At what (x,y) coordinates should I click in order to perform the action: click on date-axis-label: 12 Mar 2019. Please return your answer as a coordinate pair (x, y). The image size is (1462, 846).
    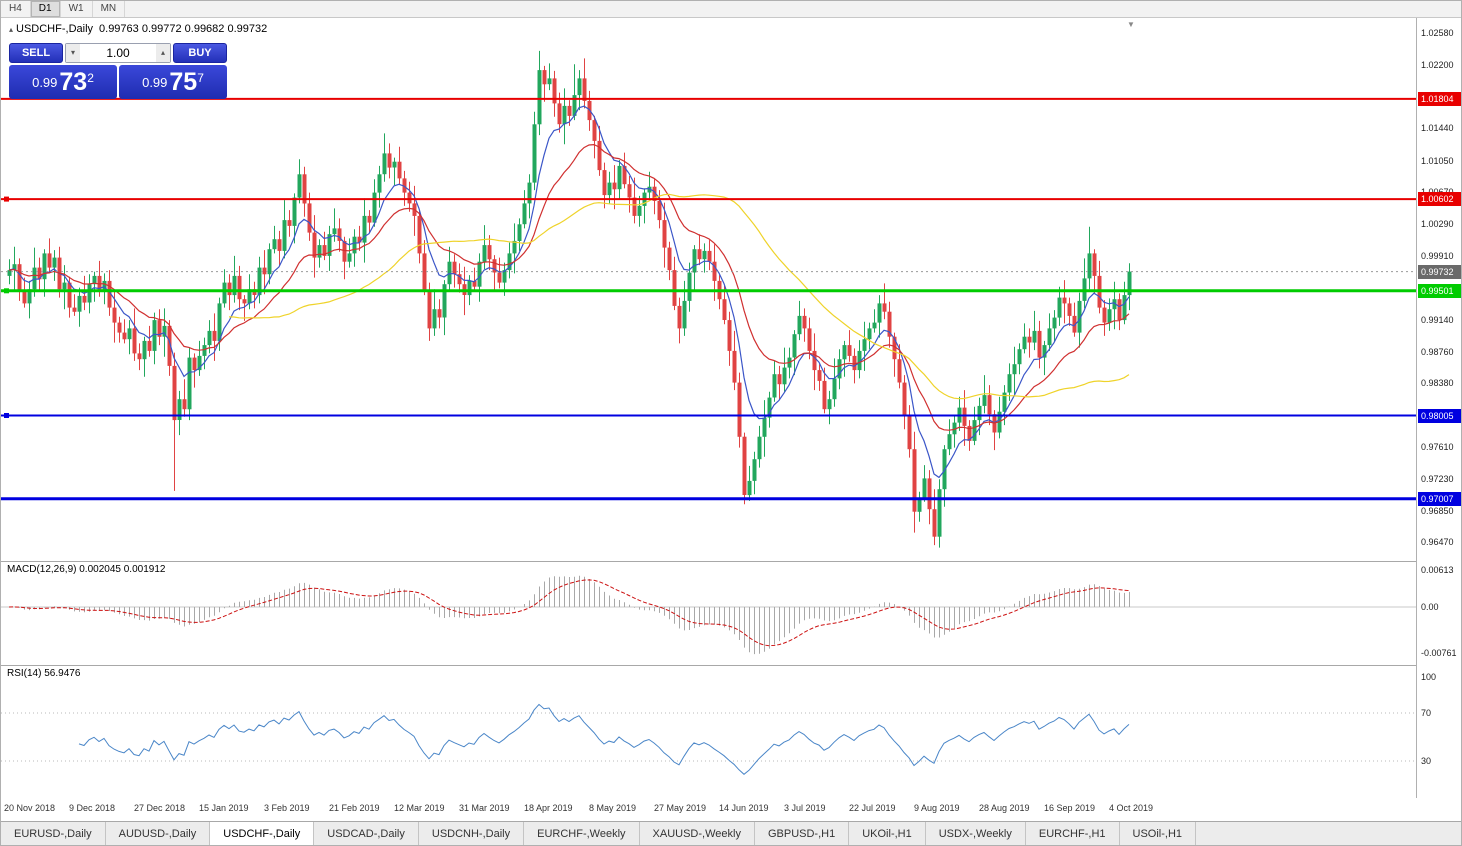
    Looking at the image, I should click on (419, 808).